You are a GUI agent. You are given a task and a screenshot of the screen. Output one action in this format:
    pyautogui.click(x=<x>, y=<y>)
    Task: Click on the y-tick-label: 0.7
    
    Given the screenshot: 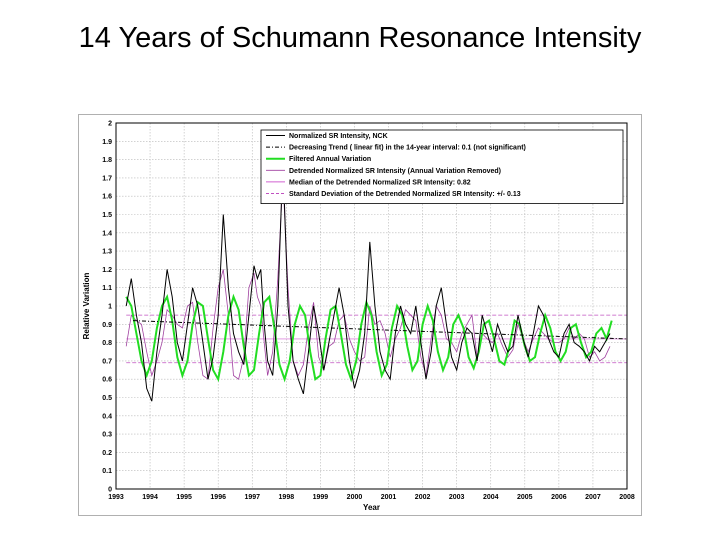 What is the action you would take?
    pyautogui.click(x=107, y=361)
    